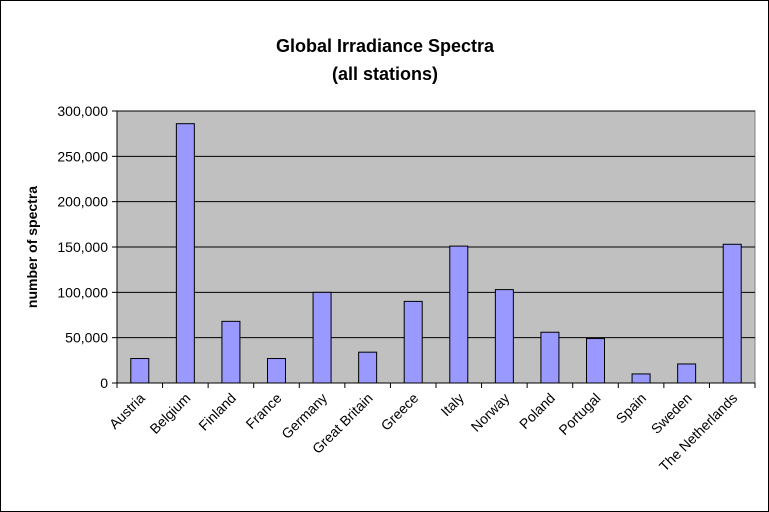 This screenshot has height=512, width=769. I want to click on bar-sweden, so click(687, 373).